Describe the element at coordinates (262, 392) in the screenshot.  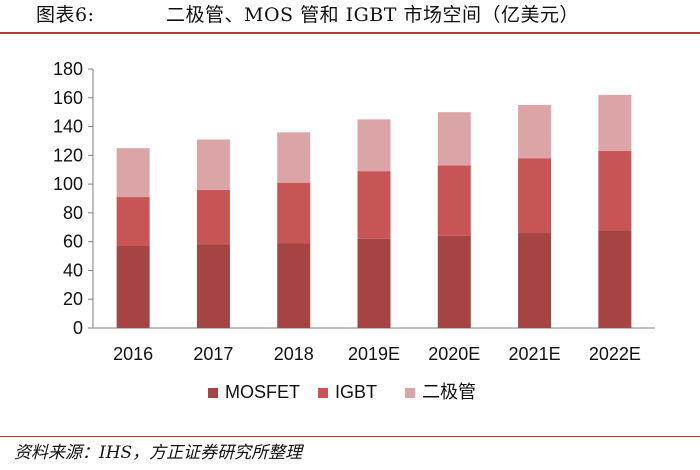
I see `legend-label: MOSFET` at that location.